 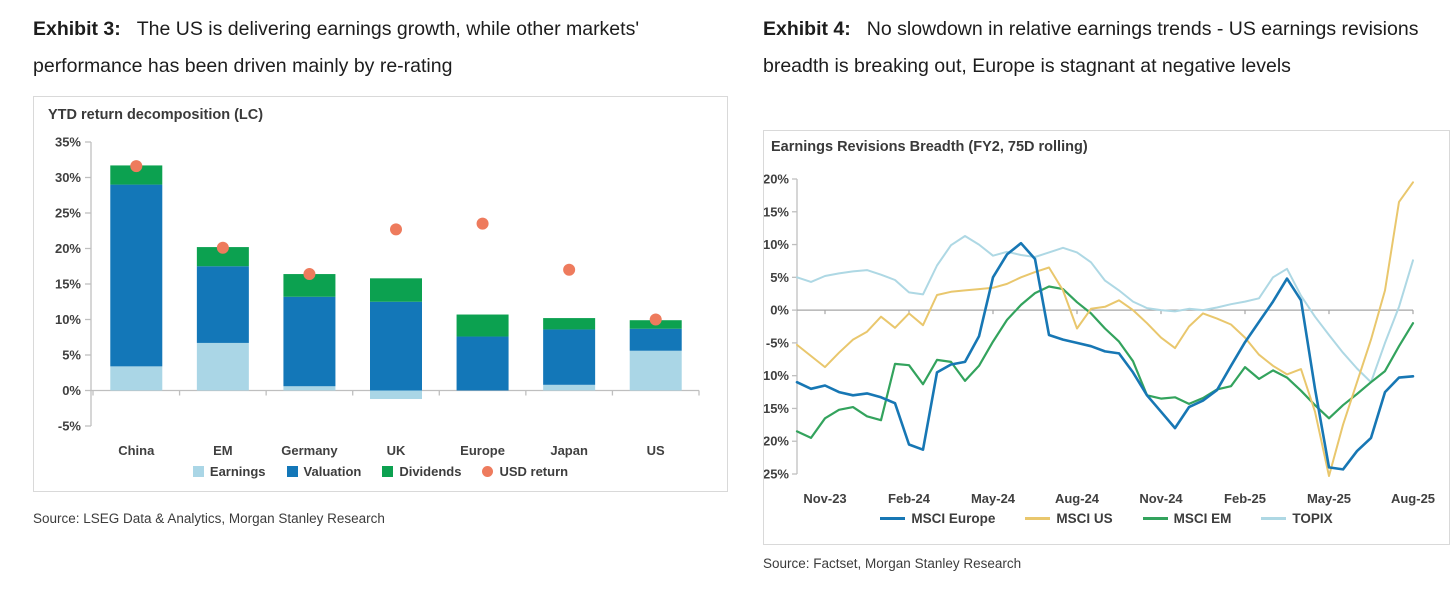 What do you see at coordinates (953, 518) in the screenshot?
I see `legend-label-MSCI Europe: MSCI Europe` at bounding box center [953, 518].